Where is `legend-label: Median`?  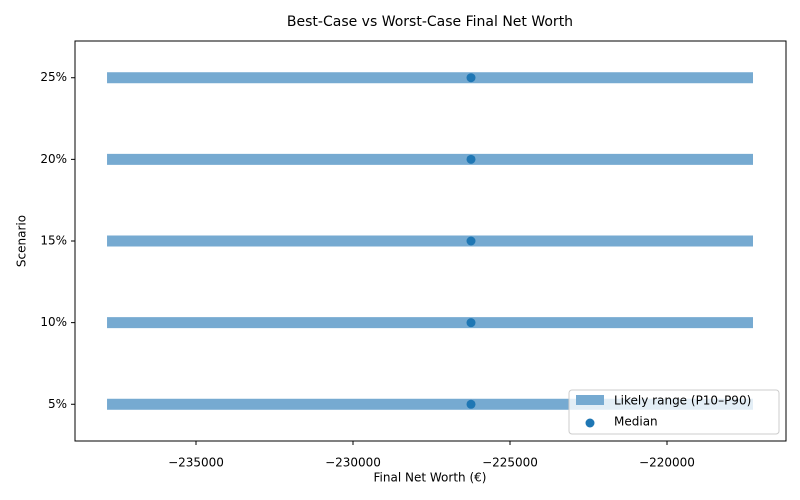
legend-label: Median is located at coordinates (636, 422).